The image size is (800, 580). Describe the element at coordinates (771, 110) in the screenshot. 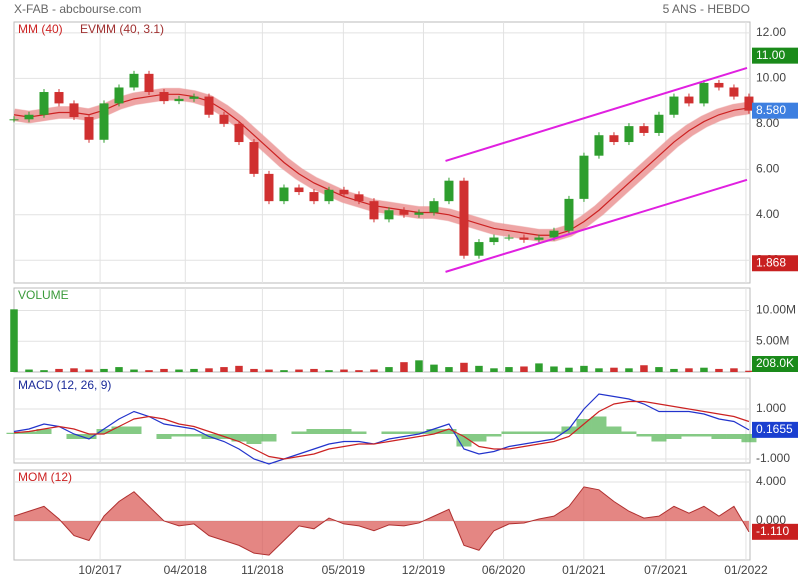

I see `value-tag-label: 8.580` at that location.